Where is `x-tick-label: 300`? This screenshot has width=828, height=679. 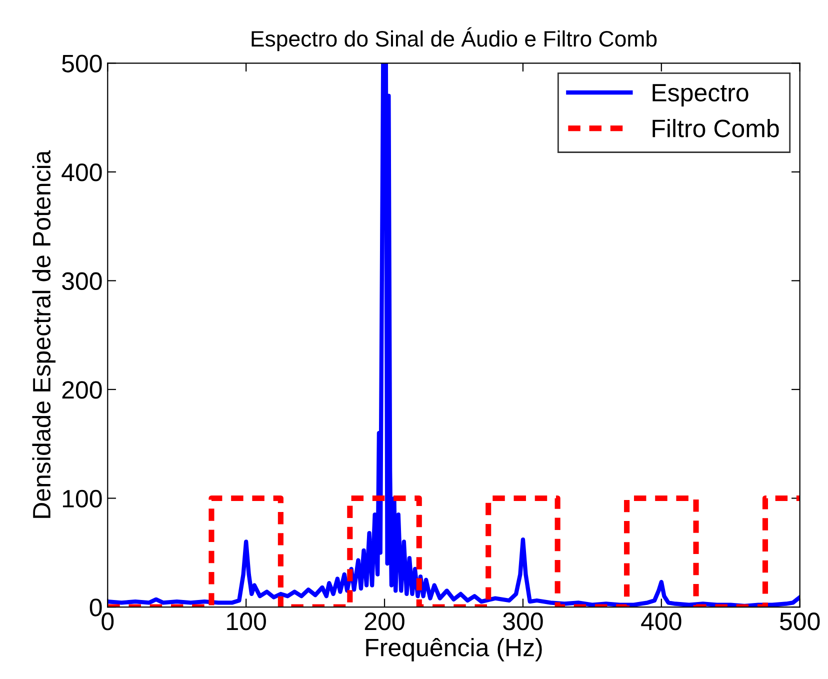
x-tick-label: 300 is located at coordinates (523, 621).